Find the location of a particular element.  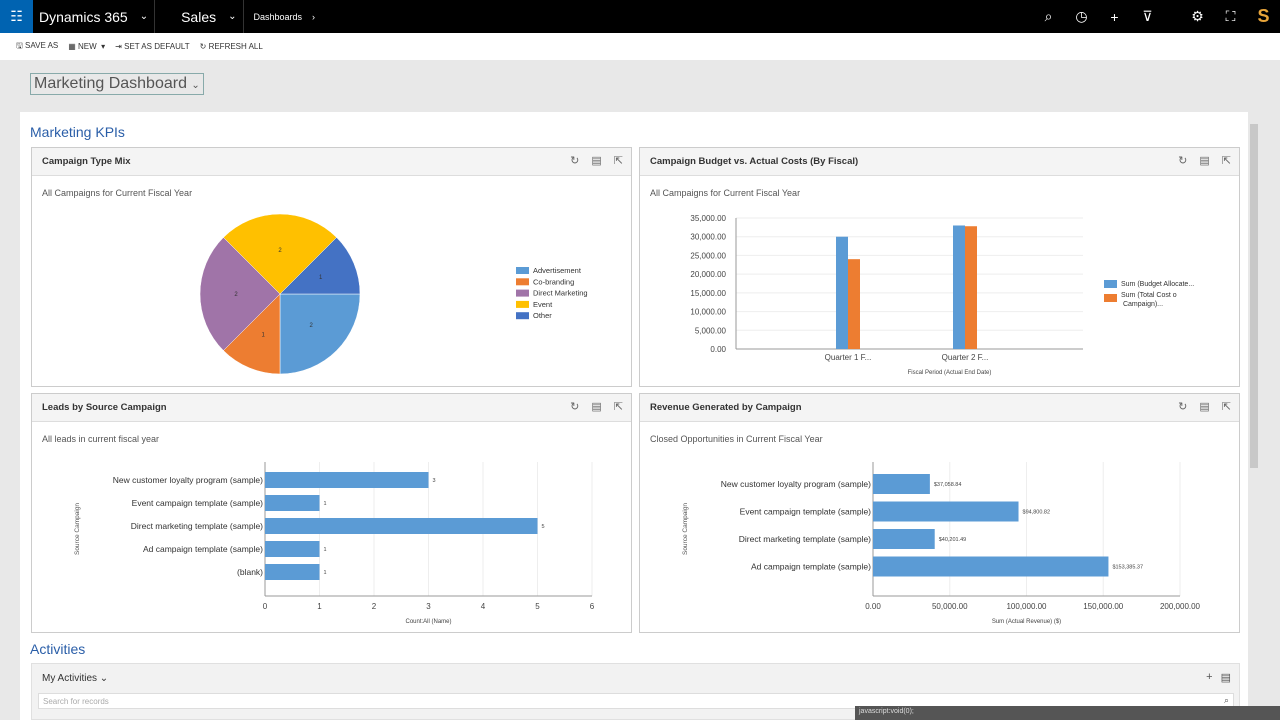

gear-icon: ⚙ is located at coordinates (1197, 16).